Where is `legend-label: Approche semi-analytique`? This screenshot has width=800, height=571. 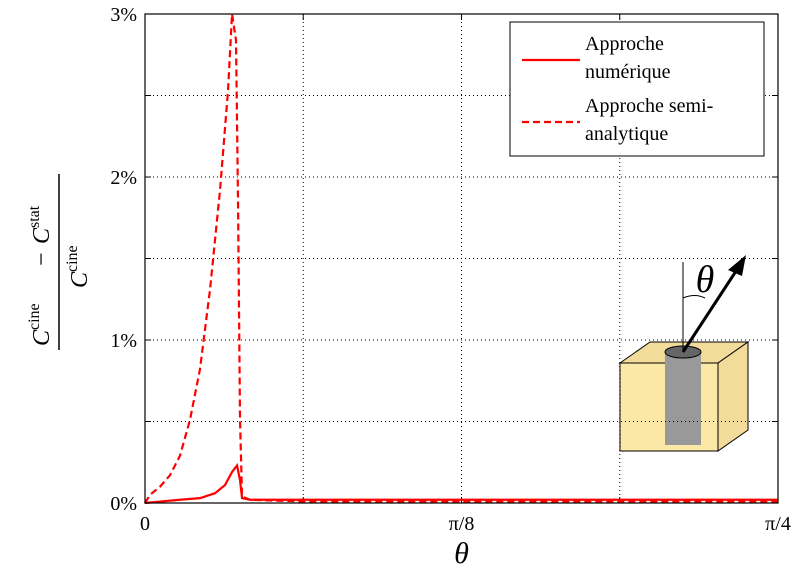 legend-label: Approche semi-analytique is located at coordinates (649, 120).